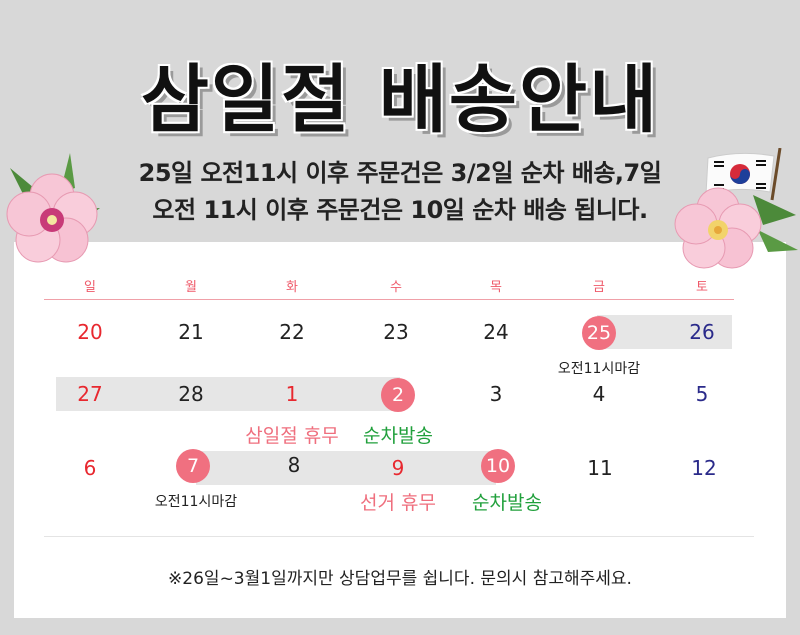  I want to click on weekday-sun: 일, so click(90, 287).